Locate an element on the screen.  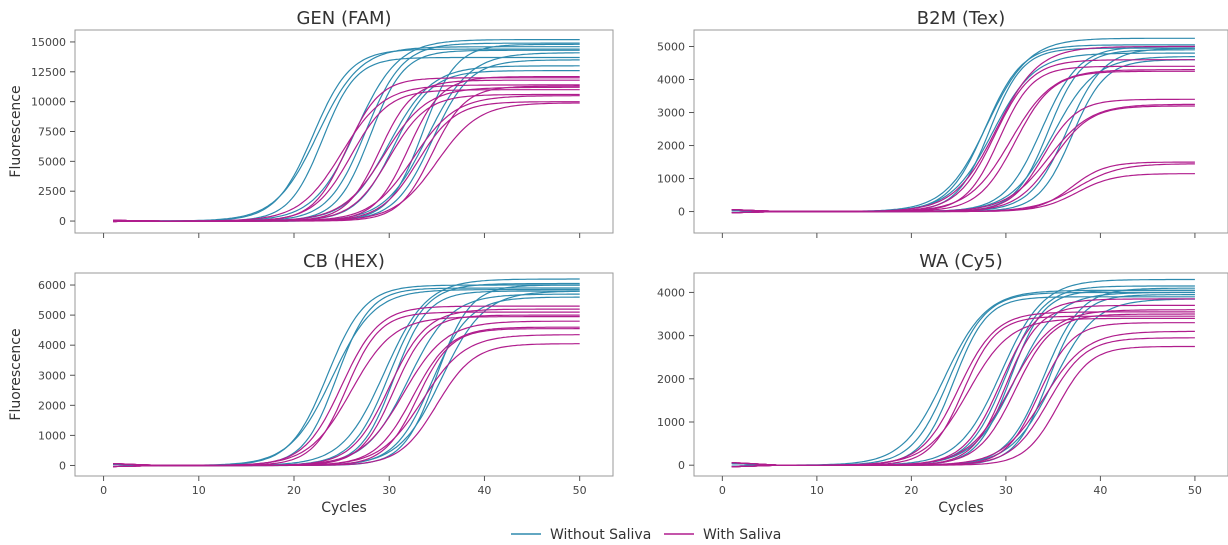
y-tick-label: 6000 is located at coordinates (52, 285).